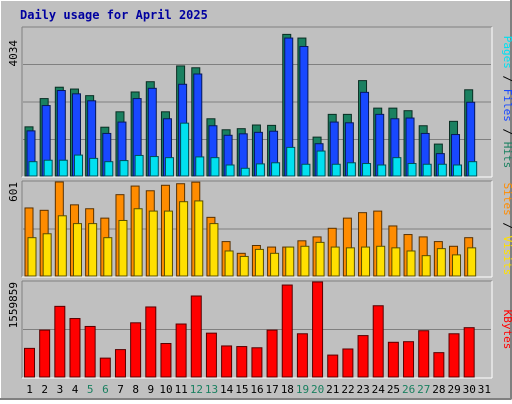  Describe the element at coordinates (120, 389) in the screenshot. I see `x-tick-label: 7` at that location.